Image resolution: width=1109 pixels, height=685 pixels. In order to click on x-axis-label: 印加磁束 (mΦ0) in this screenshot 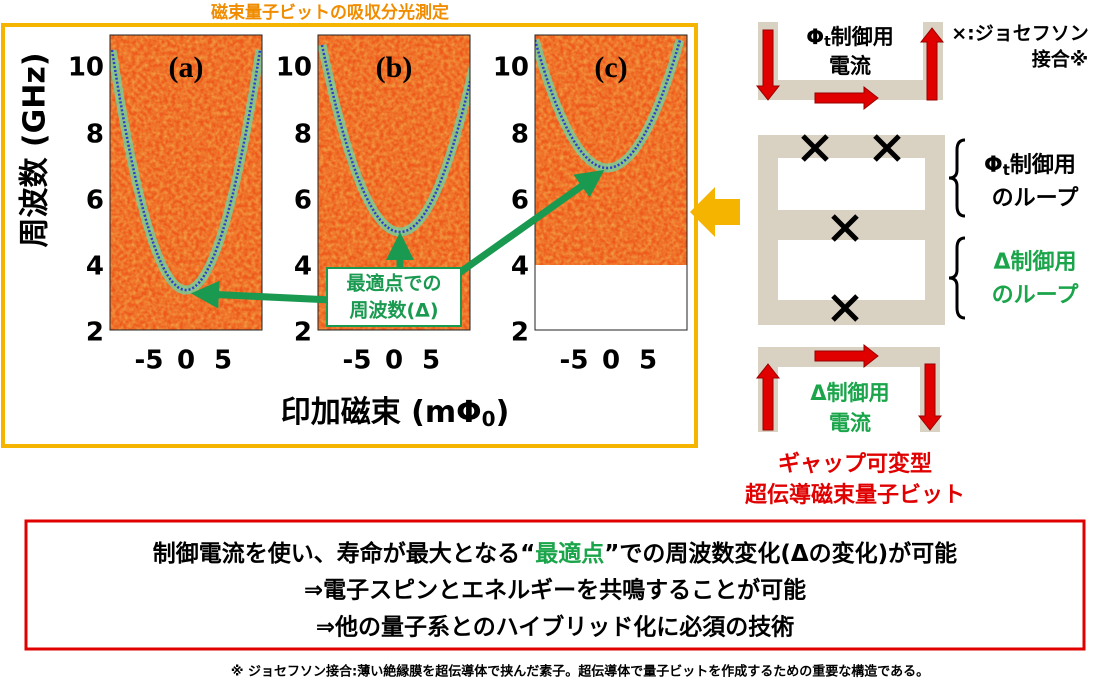, I will do `click(395, 413)`.